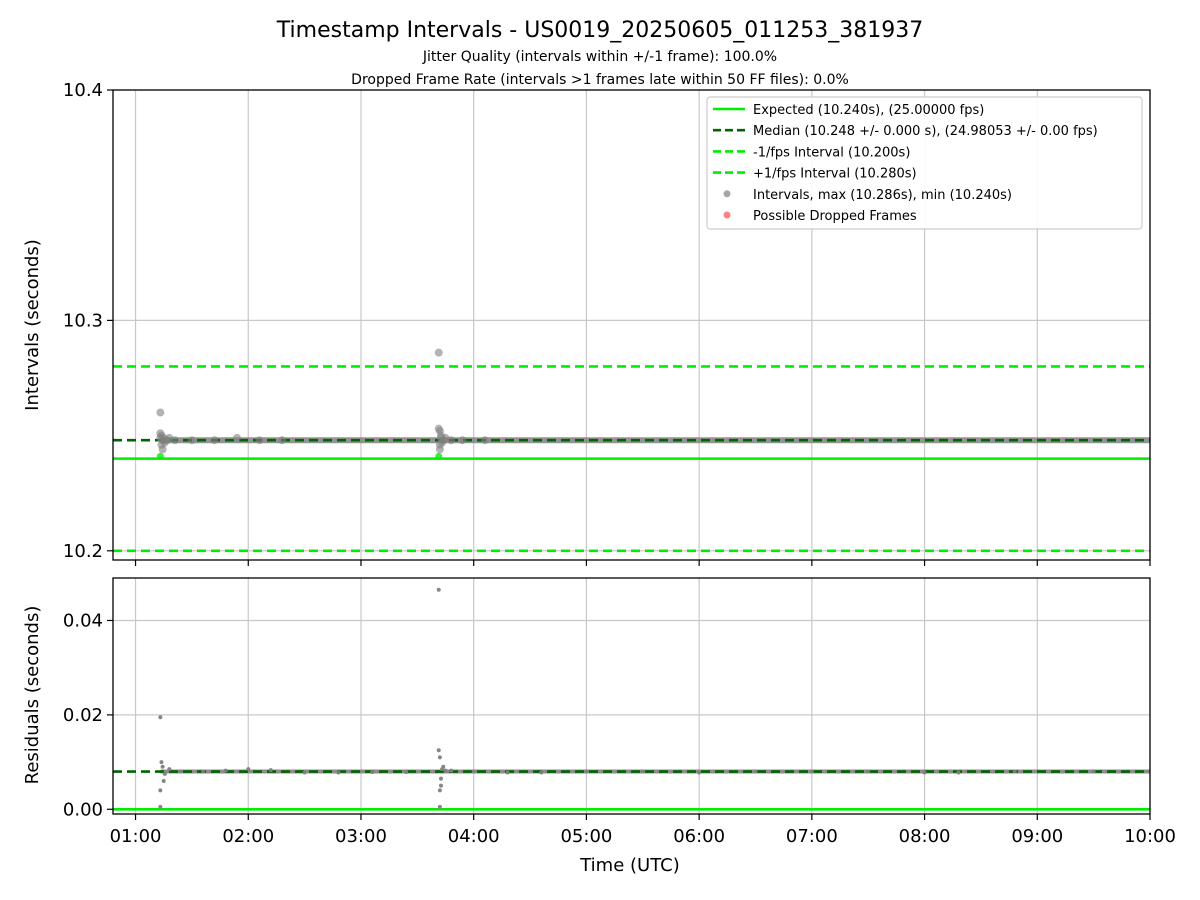 This screenshot has width=1200, height=900. Describe the element at coordinates (83, 715) in the screenshot. I see `y-tick-label: 0.02` at that location.